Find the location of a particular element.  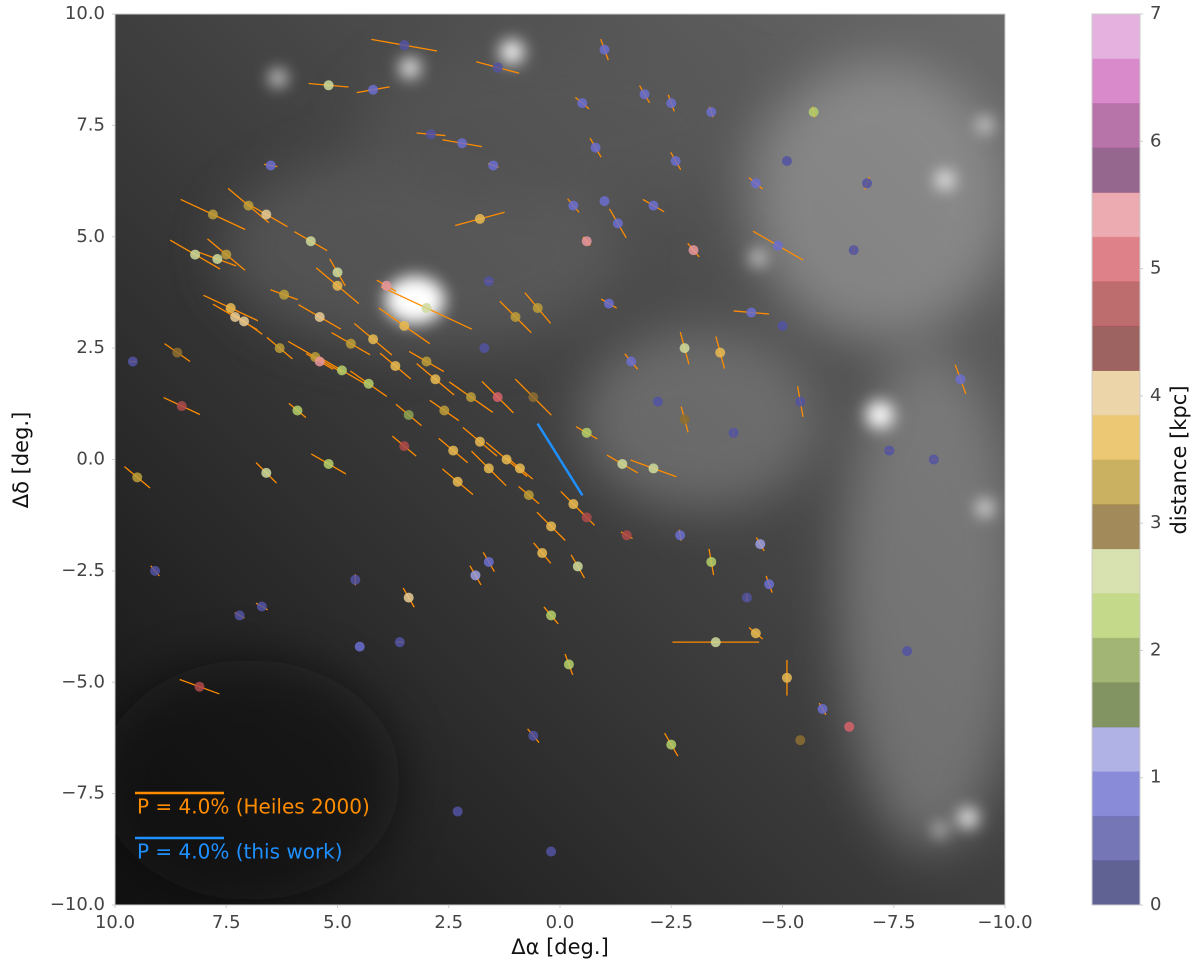

y-tick-label: −10.0 is located at coordinates (77, 904).